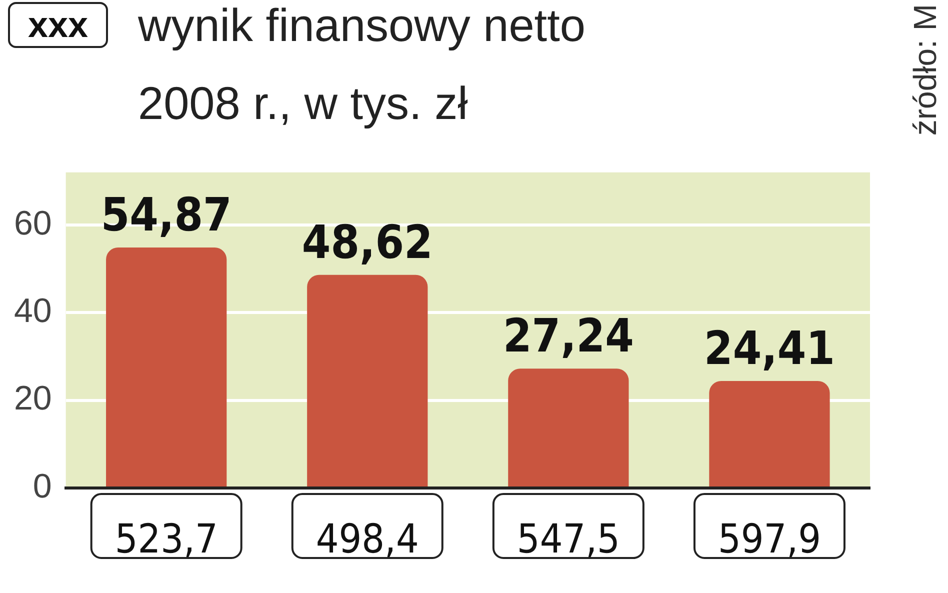 The height and width of the screenshot is (593, 948). I want to click on y-tick-label: 40, so click(33, 311).